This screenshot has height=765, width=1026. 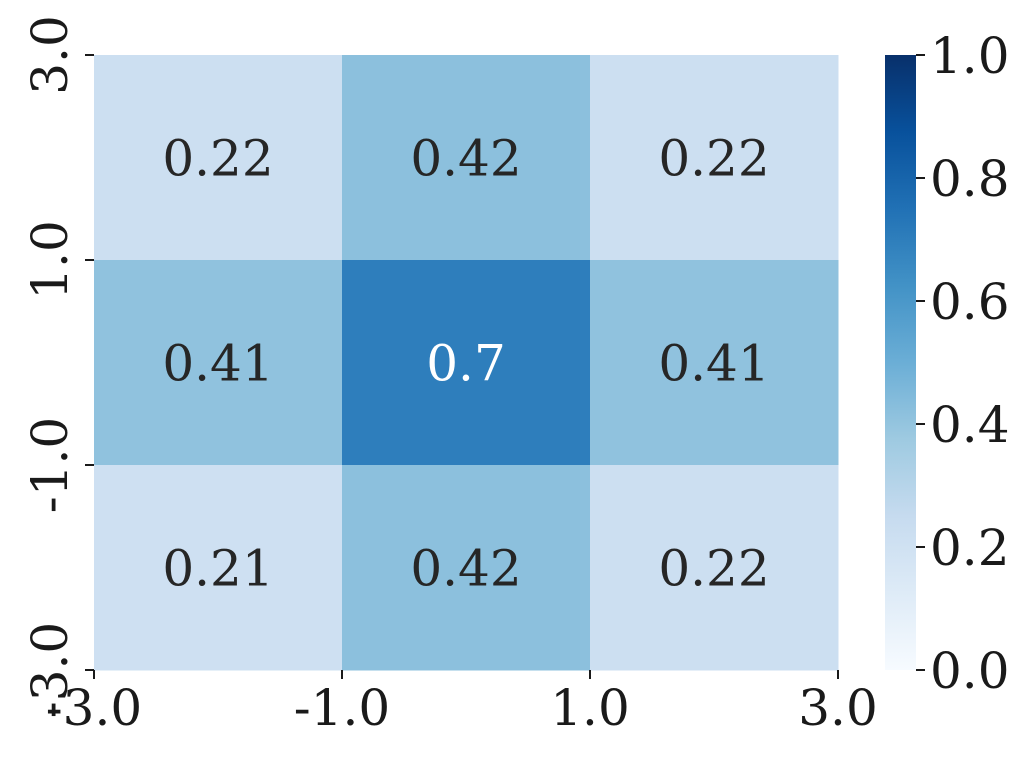 I want to click on colorbar-tick-label: 0.0, so click(x=970, y=671).